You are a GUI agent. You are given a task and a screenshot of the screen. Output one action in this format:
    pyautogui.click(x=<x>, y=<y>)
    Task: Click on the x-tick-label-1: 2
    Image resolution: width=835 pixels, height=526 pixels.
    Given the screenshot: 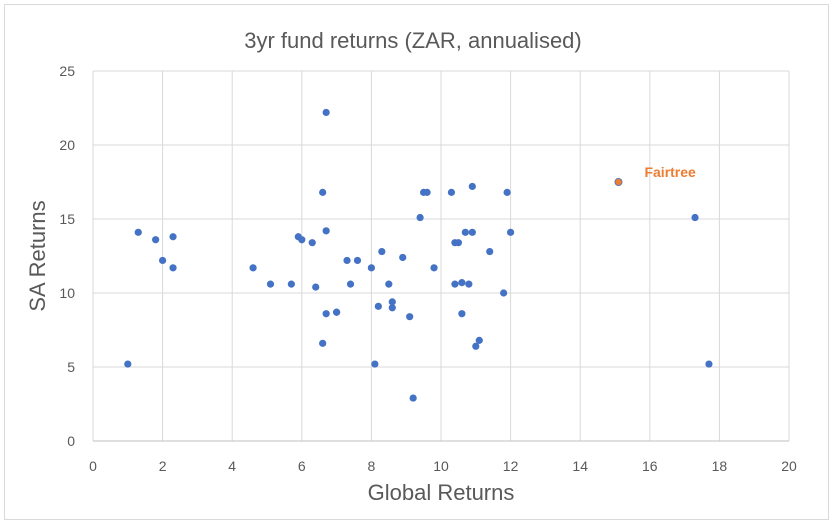 What is the action you would take?
    pyautogui.click(x=163, y=466)
    